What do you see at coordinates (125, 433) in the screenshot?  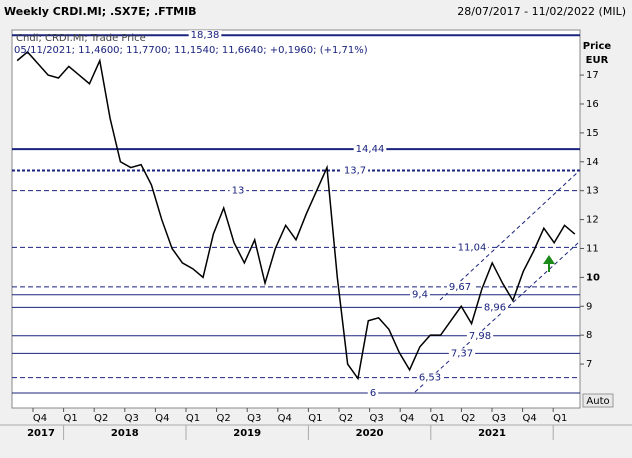 I see `year-label: 2018` at bounding box center [125, 433].